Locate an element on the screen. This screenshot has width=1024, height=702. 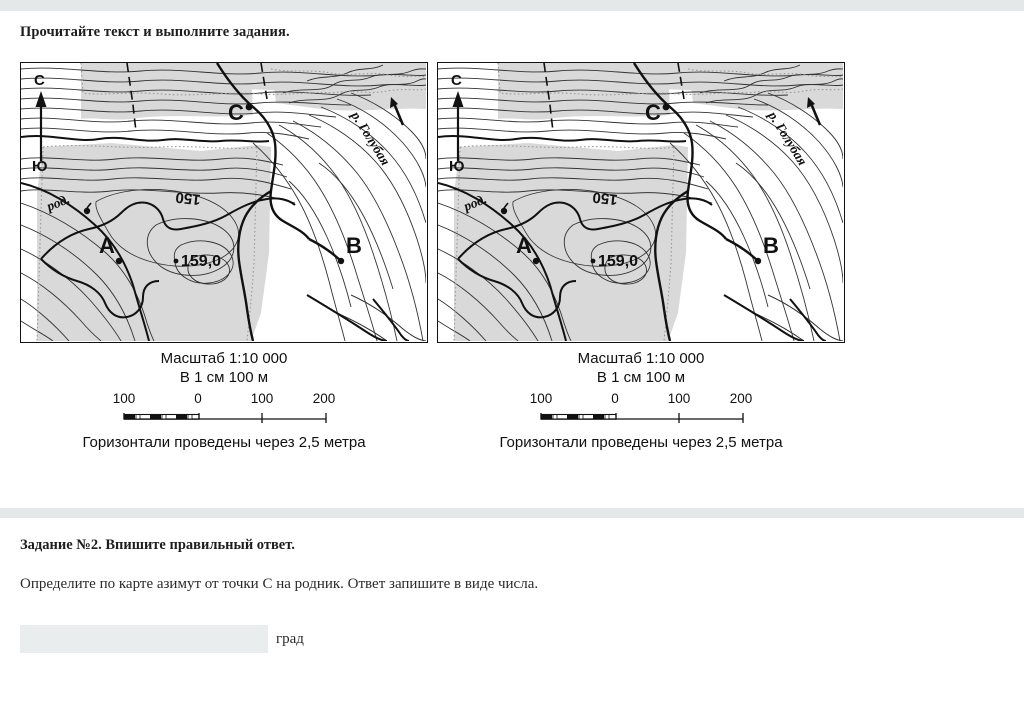
answer-input is located at coordinates (144, 639).